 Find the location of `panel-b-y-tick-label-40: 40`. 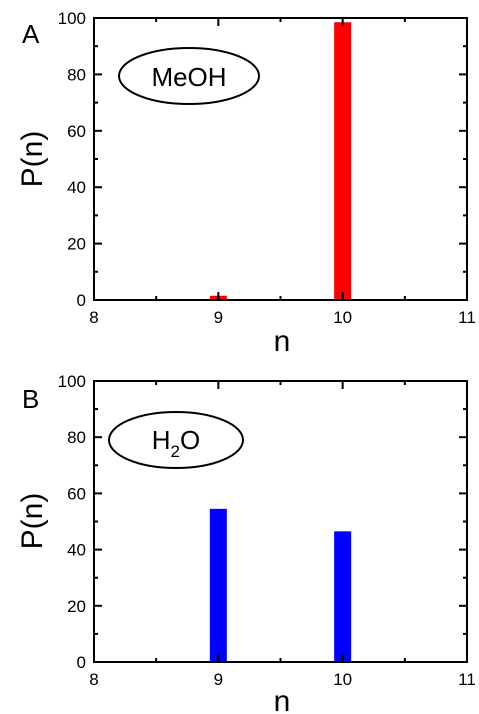

panel-b-y-tick-label-40: 40 is located at coordinates (76, 550).